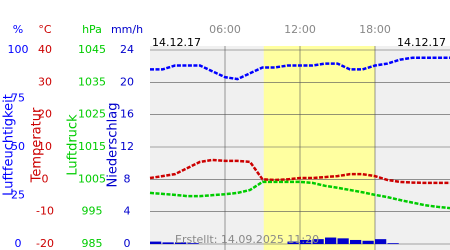  Describe the element at coordinates (127, 178) in the screenshot. I see `y-tick-label: 8` at that location.